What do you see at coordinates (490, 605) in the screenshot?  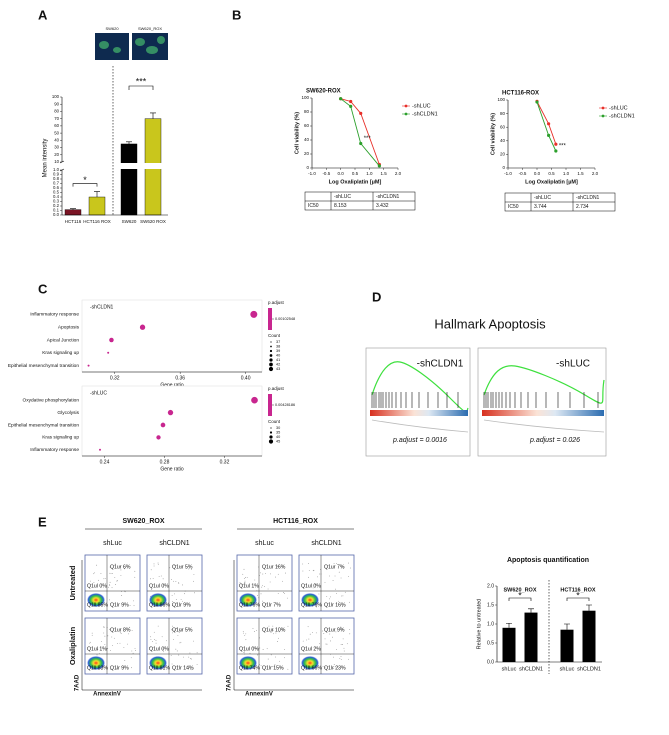 I see `y-tick-label: 1.5` at bounding box center [490, 605].